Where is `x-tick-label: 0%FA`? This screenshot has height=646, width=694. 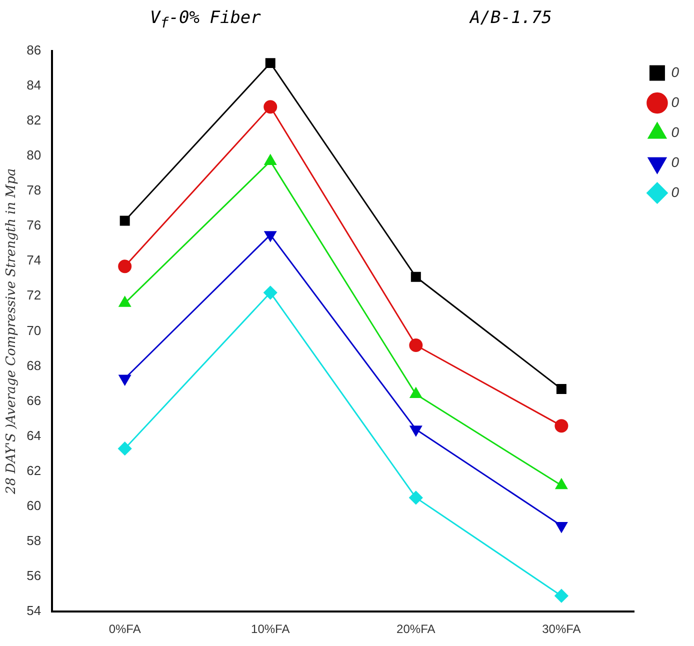
x-tick-label: 0%FA is located at coordinates (124, 629).